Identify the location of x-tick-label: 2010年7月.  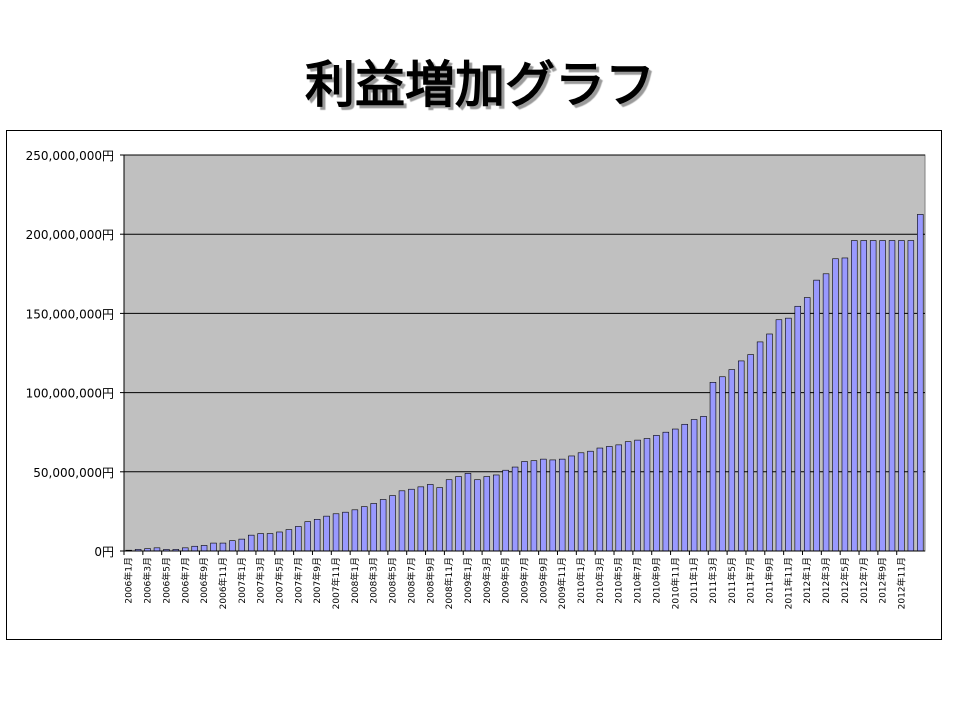
(638, 580).